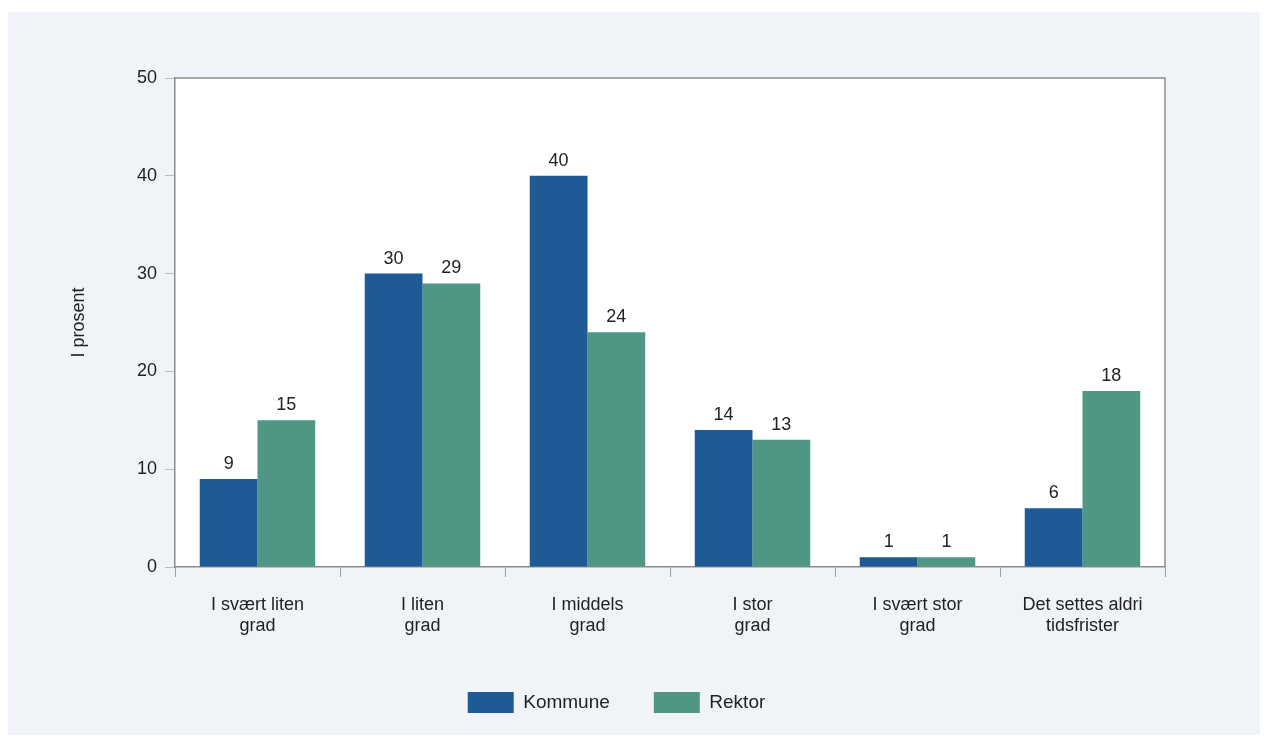 Image resolution: width=1268 pixels, height=742 pixels. What do you see at coordinates (146, 468) in the screenshot?
I see `y-tick-label: 10` at bounding box center [146, 468].